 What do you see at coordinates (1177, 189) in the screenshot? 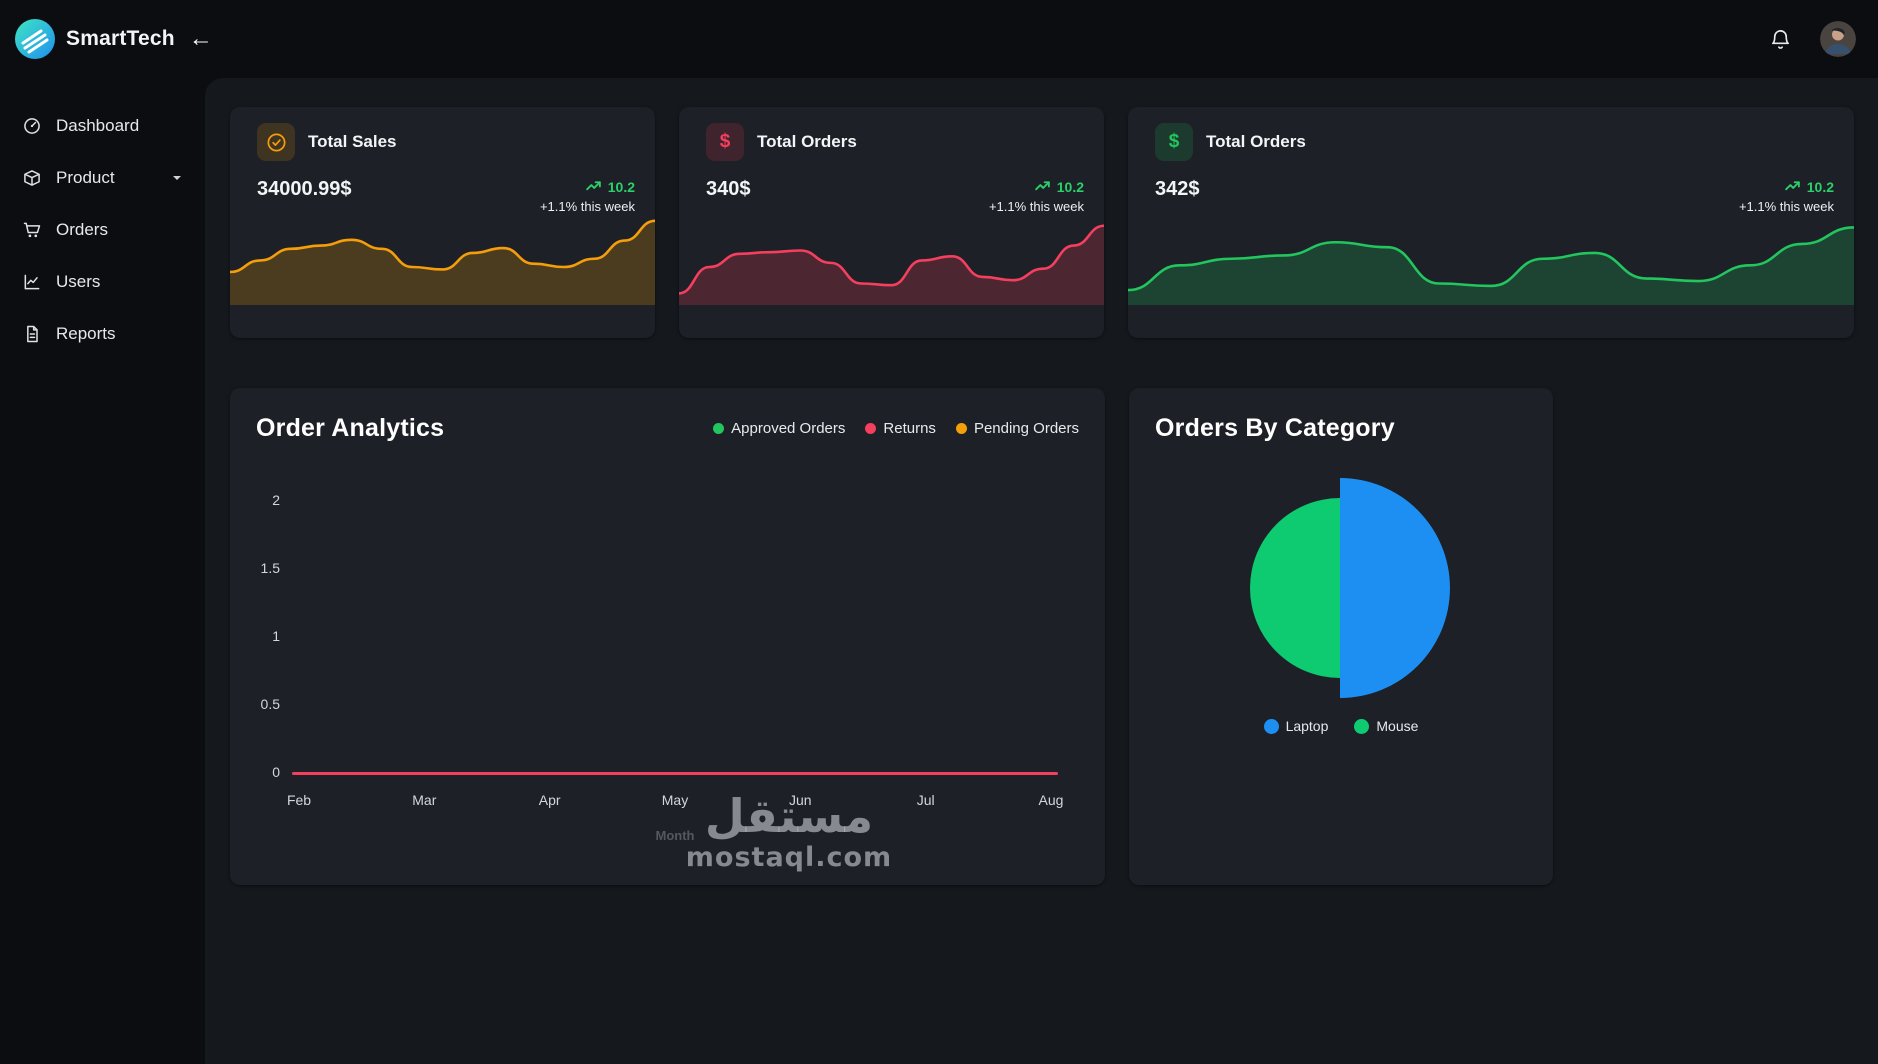
I see `stat-card-value: 342$` at bounding box center [1177, 189].